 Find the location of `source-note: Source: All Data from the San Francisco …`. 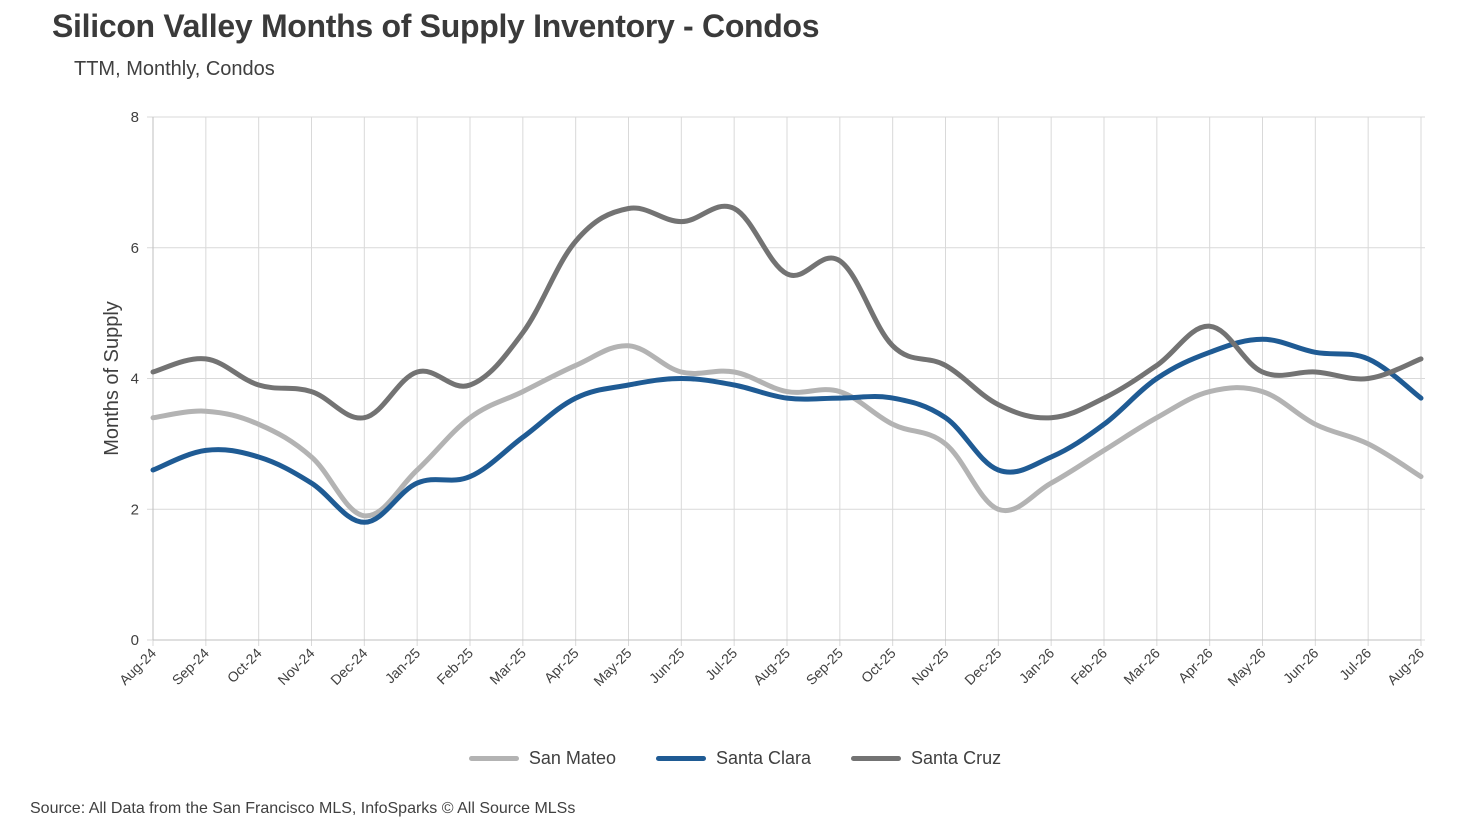

source-note: Source: All Data from the San Francisco … is located at coordinates (303, 808).